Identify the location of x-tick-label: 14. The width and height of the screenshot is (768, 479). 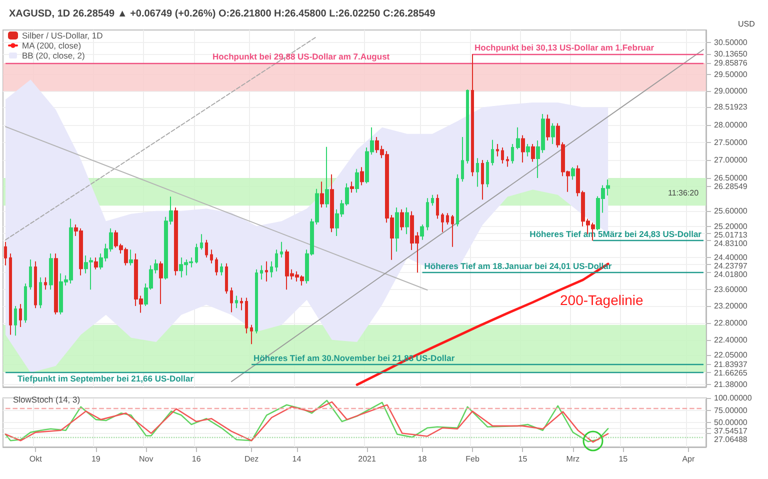
(297, 459).